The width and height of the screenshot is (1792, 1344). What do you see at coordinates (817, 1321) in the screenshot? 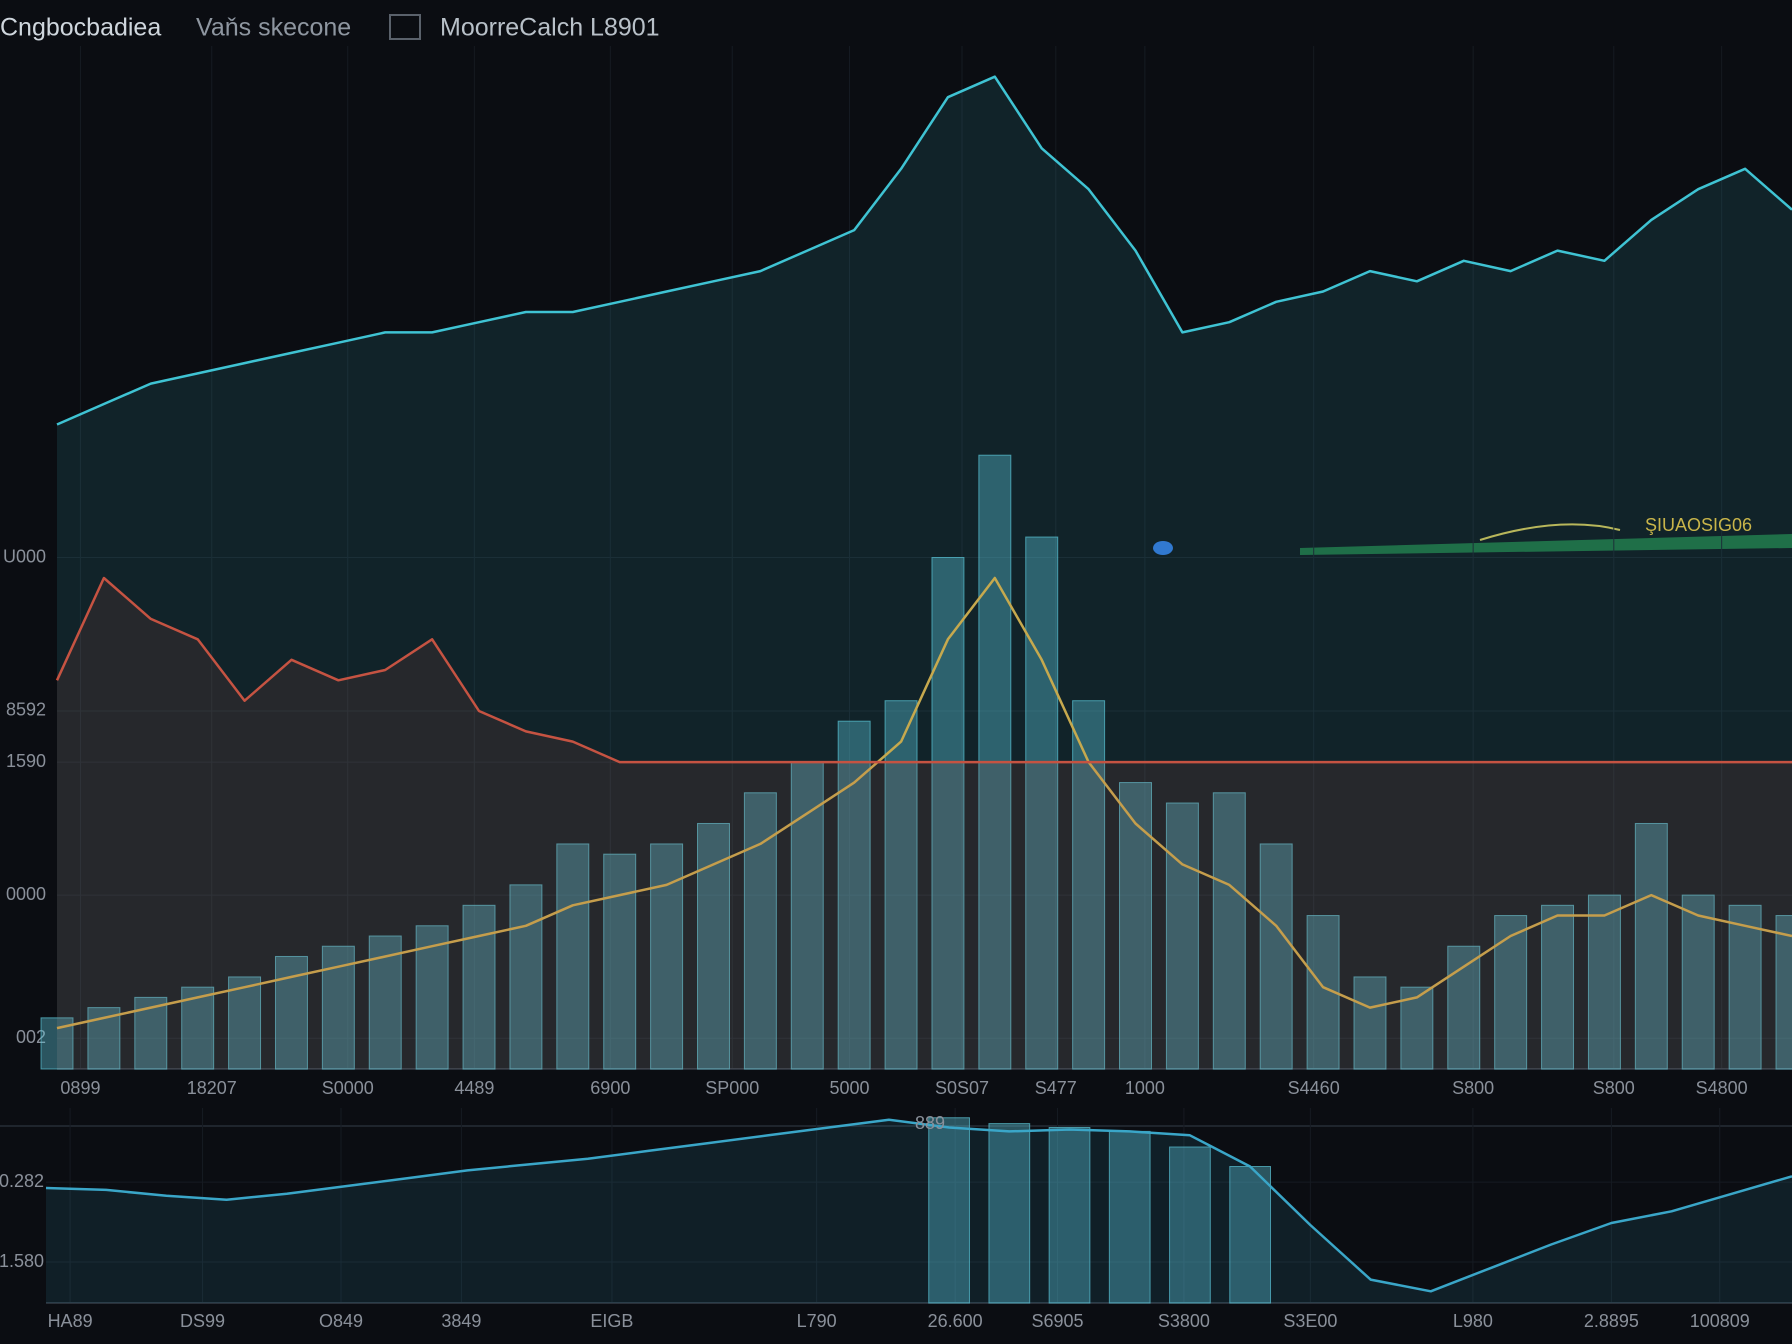
I see `x-tick-label: L790` at bounding box center [817, 1321].